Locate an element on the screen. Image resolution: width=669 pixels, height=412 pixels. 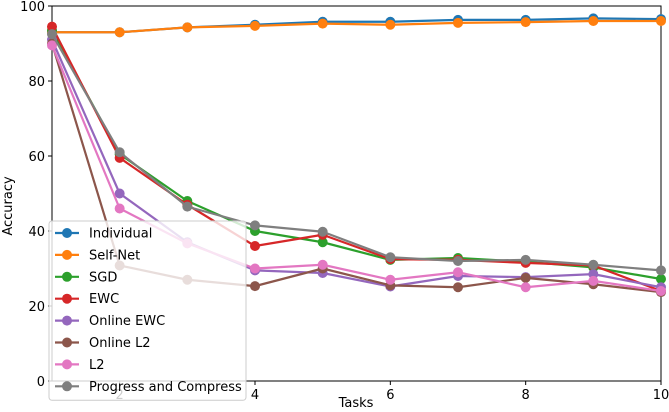
legend-label: L2 is located at coordinates (97, 365).